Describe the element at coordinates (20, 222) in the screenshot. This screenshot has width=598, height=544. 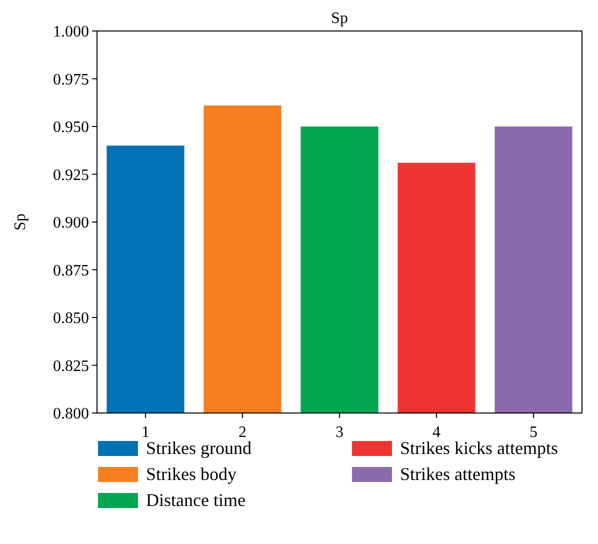
I see `y-axis-title: Sp` at that location.